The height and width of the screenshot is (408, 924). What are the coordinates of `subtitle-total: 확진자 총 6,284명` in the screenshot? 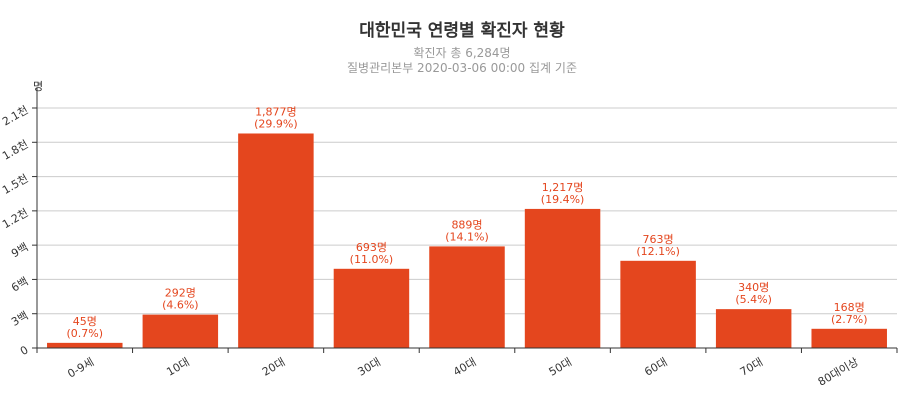 It's located at (462, 53).